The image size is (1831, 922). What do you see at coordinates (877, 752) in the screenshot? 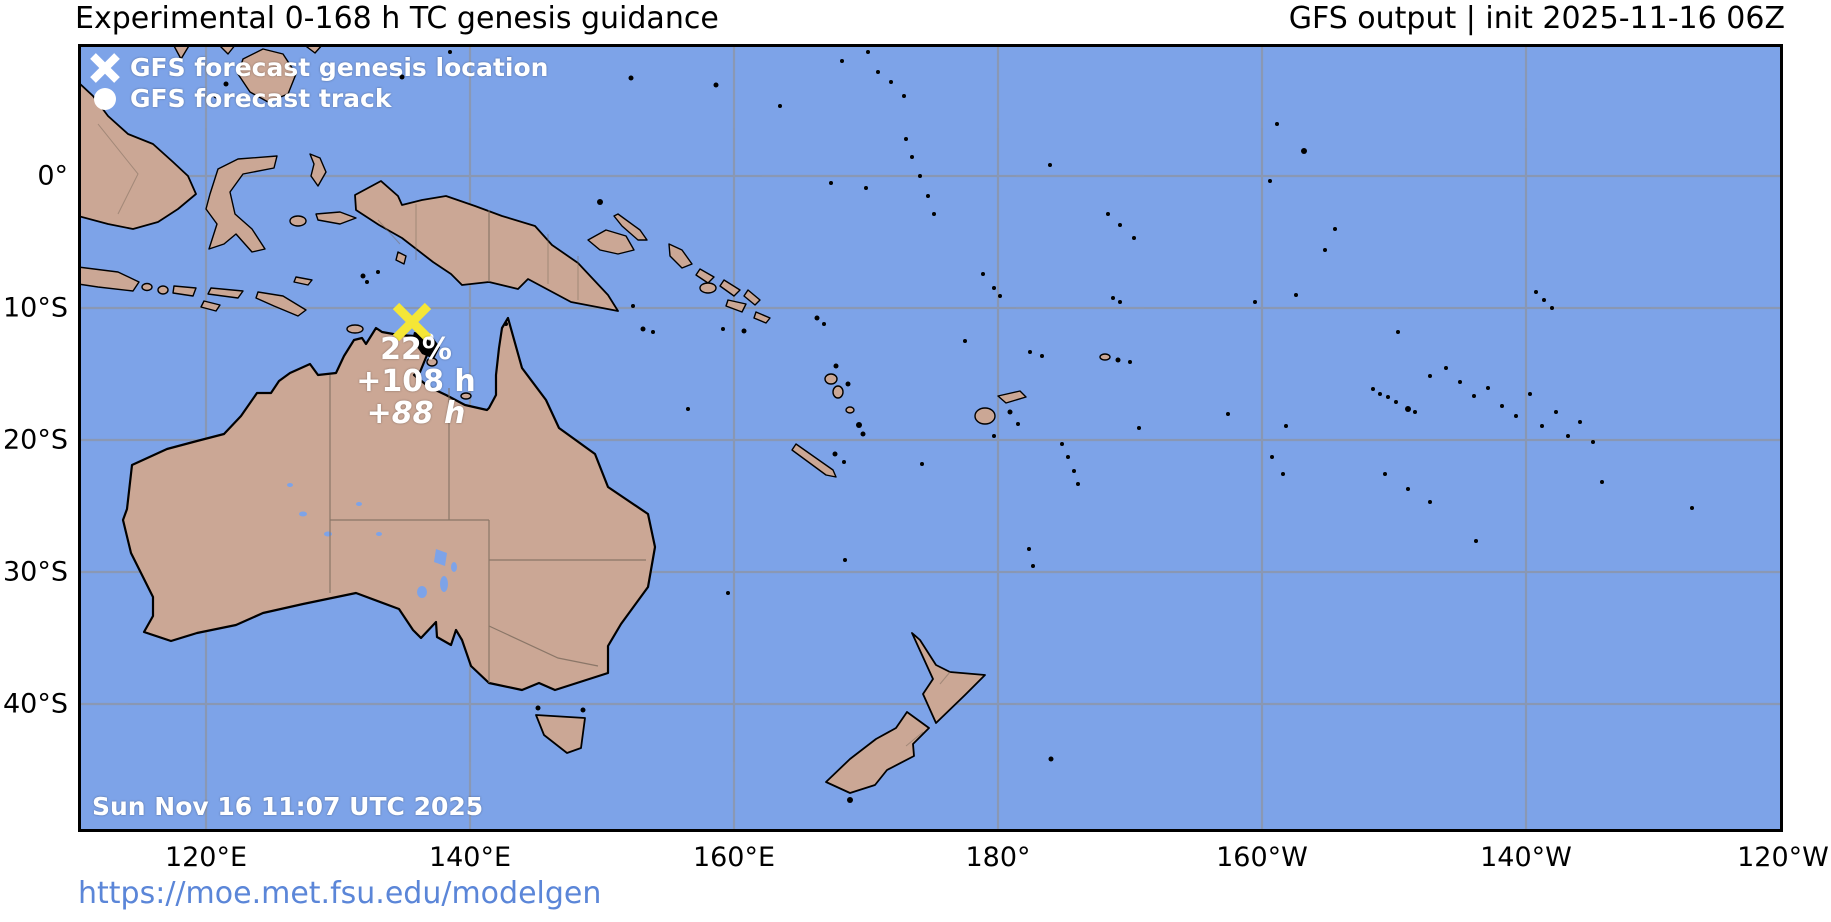
I see `nz-south-island` at bounding box center [877, 752].